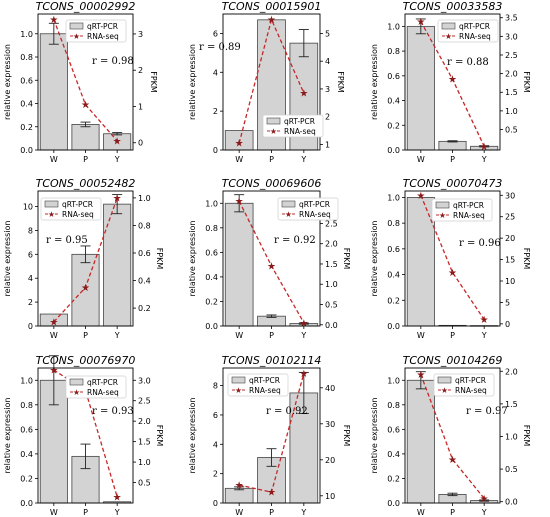 Image resolution: width=550 pixels, height=517 pixels. Describe the element at coordinates (86, 183) in the screenshot. I see `chart-title: TCONS_00052482` at that location.